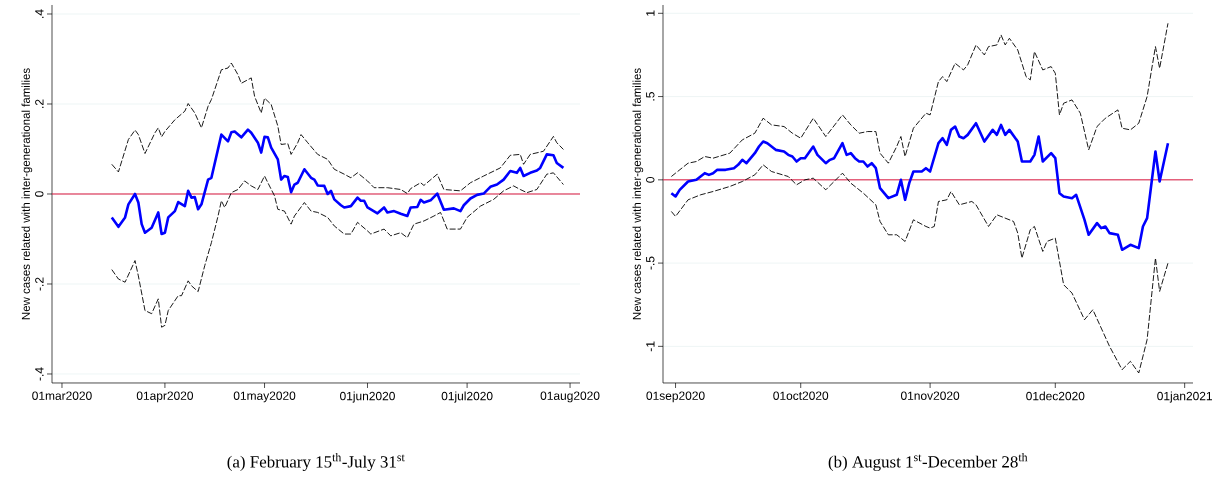 This screenshot has width=1220, height=478. What do you see at coordinates (165, 397) in the screenshot?
I see `x-tick-label: 01apr2020` at bounding box center [165, 397].